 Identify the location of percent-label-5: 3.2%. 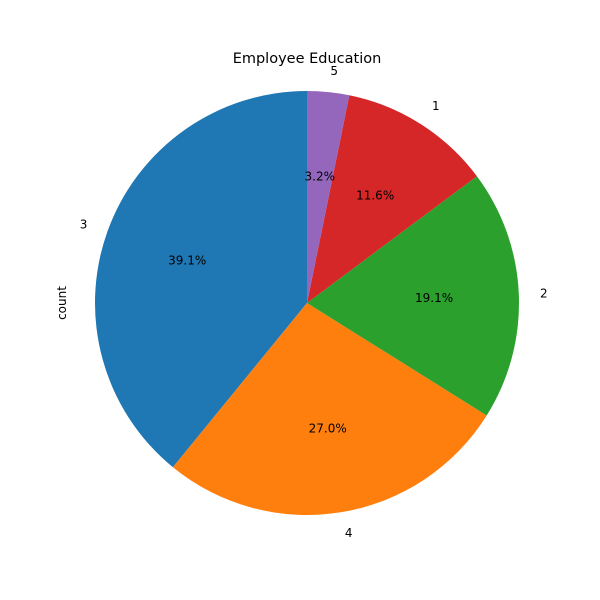
(320, 176).